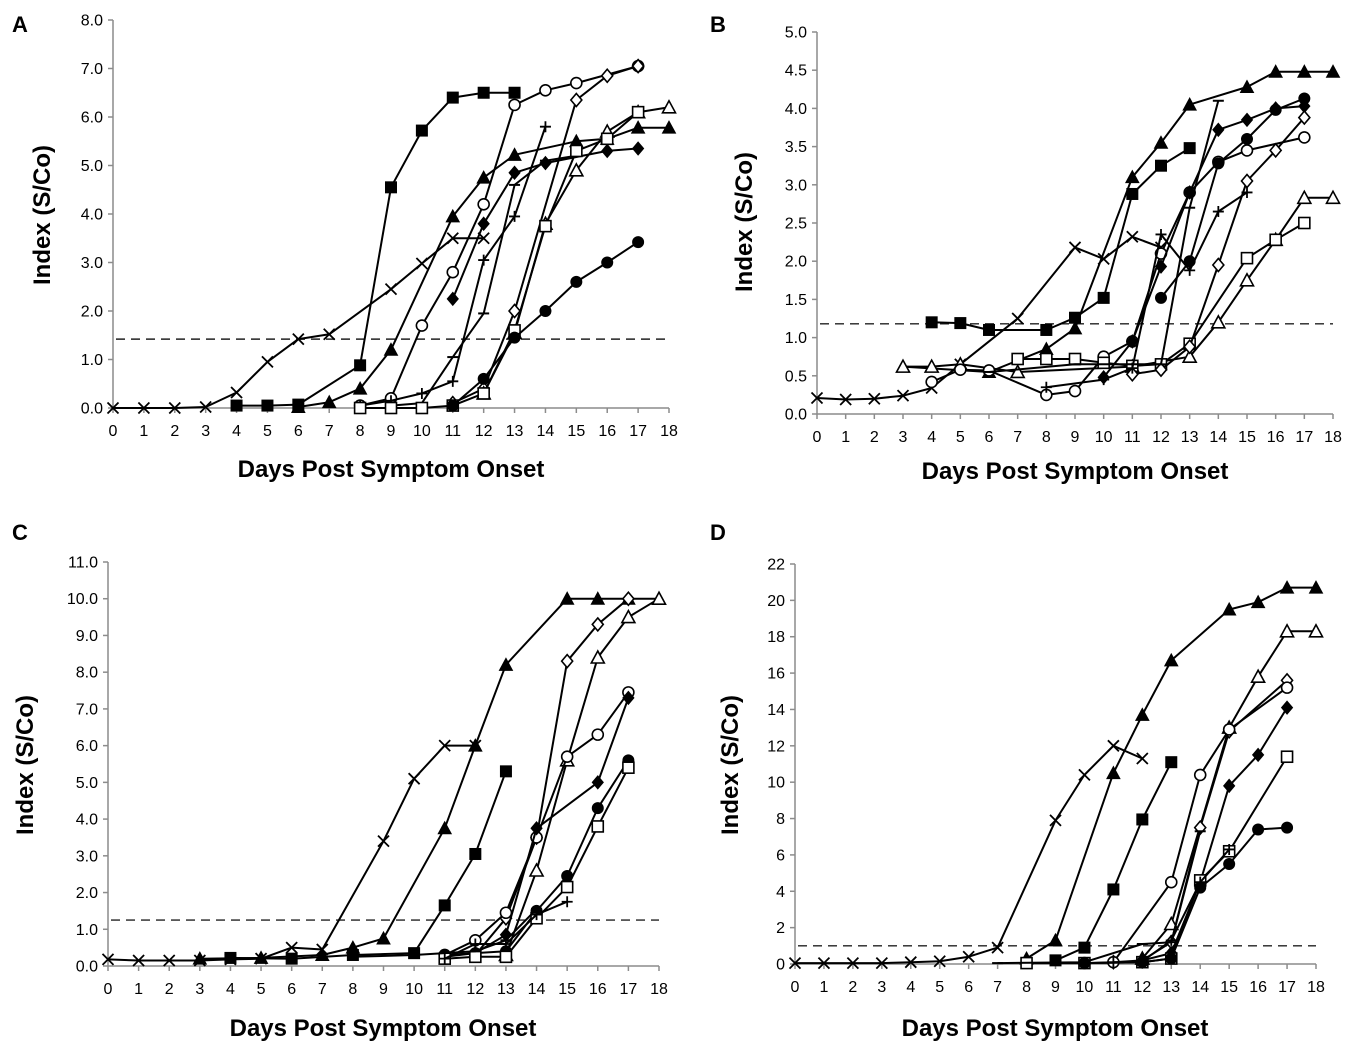  What do you see at coordinates (92, 118) in the screenshot?
I see `y-tick-label: 6.0` at bounding box center [92, 118].